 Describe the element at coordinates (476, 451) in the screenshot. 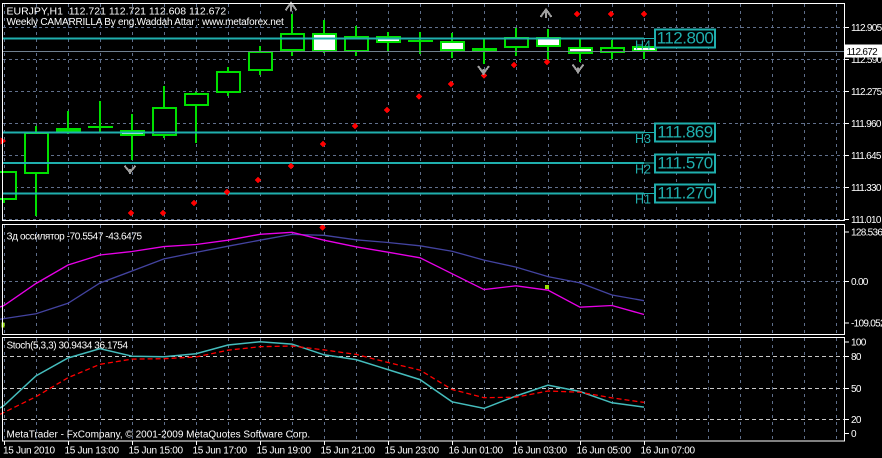

I see `svg-text: 16 Jun 01:00` at that location.